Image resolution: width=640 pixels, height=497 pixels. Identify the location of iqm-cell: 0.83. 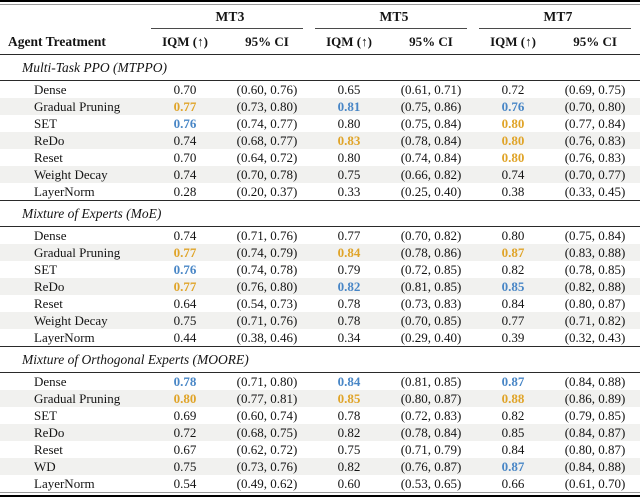
(349, 140).